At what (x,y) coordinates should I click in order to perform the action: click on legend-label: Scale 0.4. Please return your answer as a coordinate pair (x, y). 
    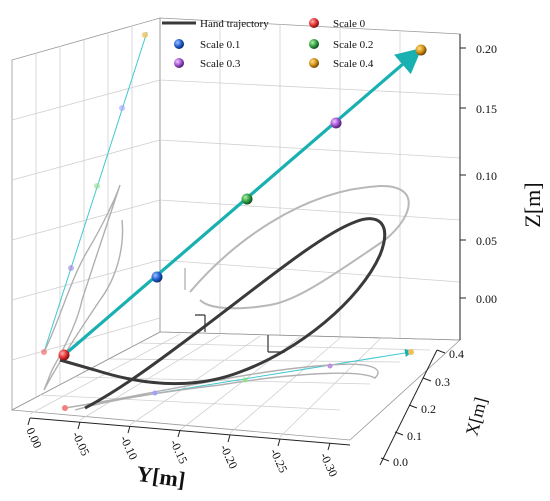
    Looking at the image, I should click on (353, 64).